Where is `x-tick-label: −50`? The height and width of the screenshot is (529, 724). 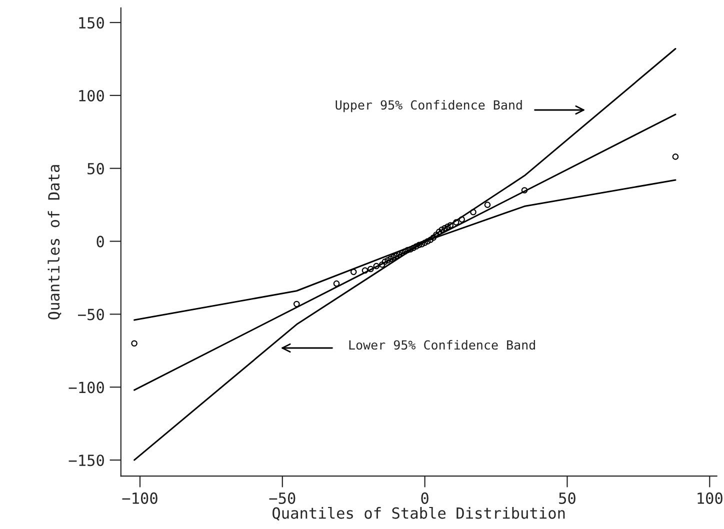
x-tick-label: −50 is located at coordinates (282, 498).